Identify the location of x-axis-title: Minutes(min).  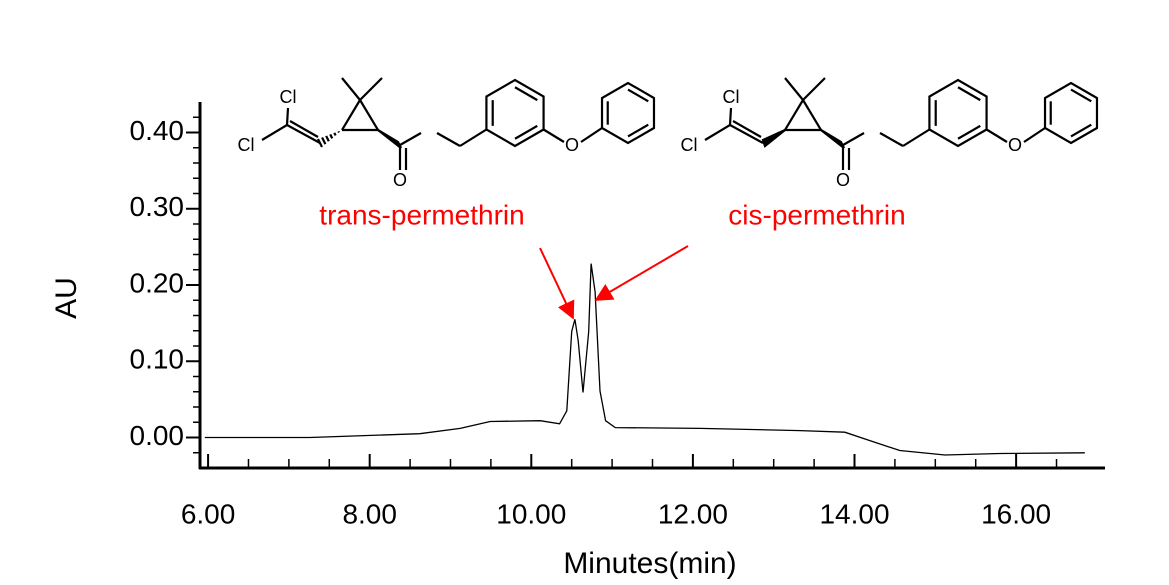
(649, 563).